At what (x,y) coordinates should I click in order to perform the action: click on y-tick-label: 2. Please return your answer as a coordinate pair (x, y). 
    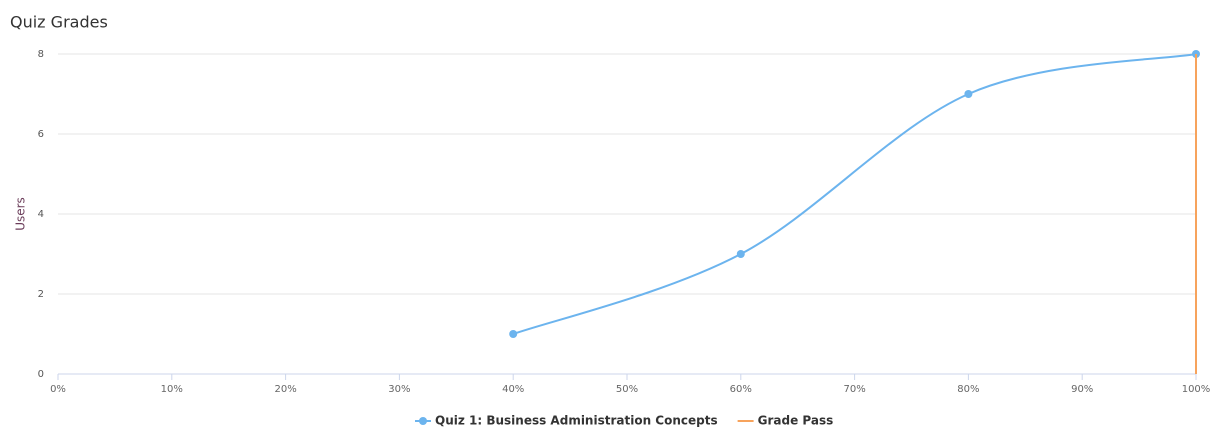
    Looking at the image, I should click on (41, 294).